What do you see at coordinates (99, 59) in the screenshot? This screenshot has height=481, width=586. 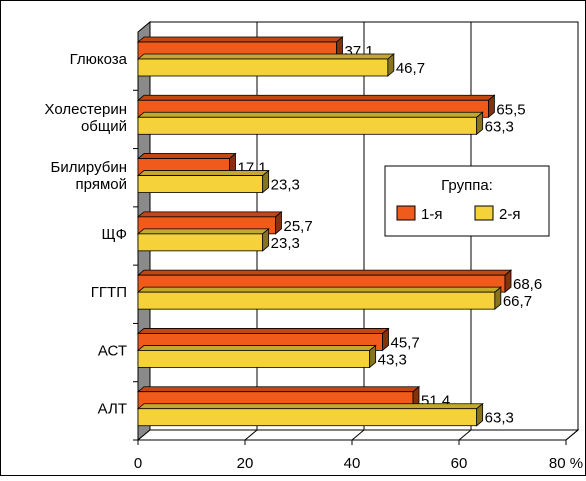 I see `category-label: Глюкоза` at bounding box center [99, 59].